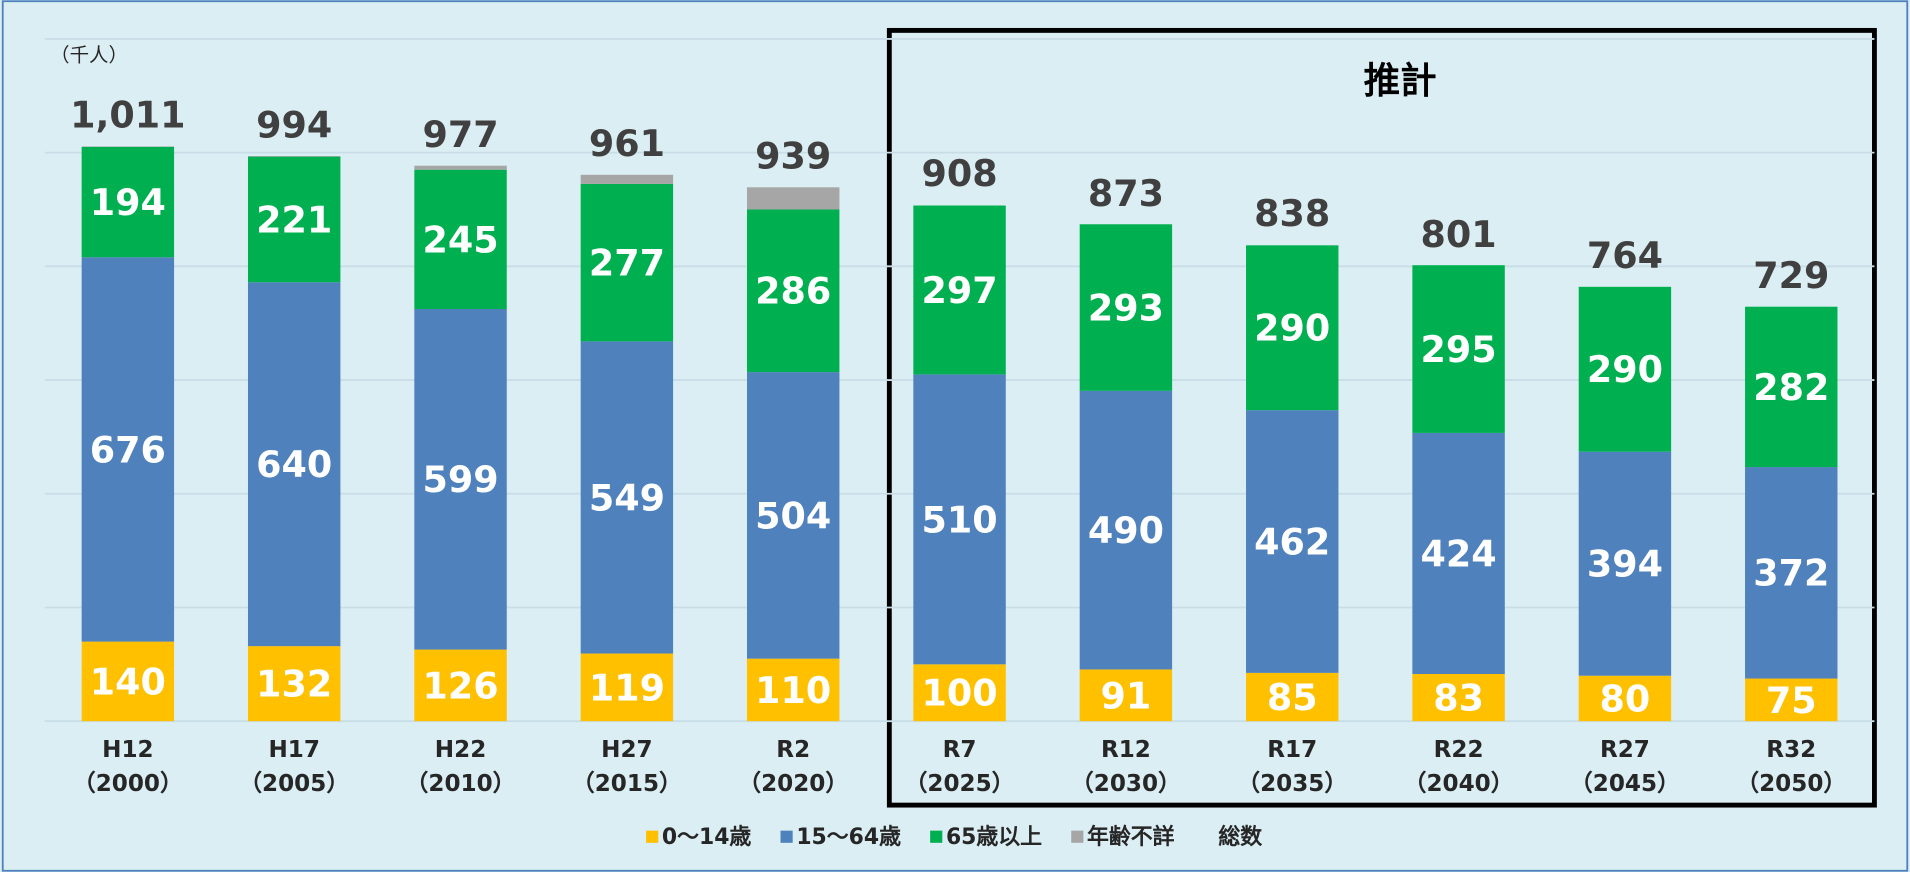 This screenshot has height=872, width=1910. Describe the element at coordinates (89, 54) in the screenshot. I see `y-axis-label: （千人）` at that location.